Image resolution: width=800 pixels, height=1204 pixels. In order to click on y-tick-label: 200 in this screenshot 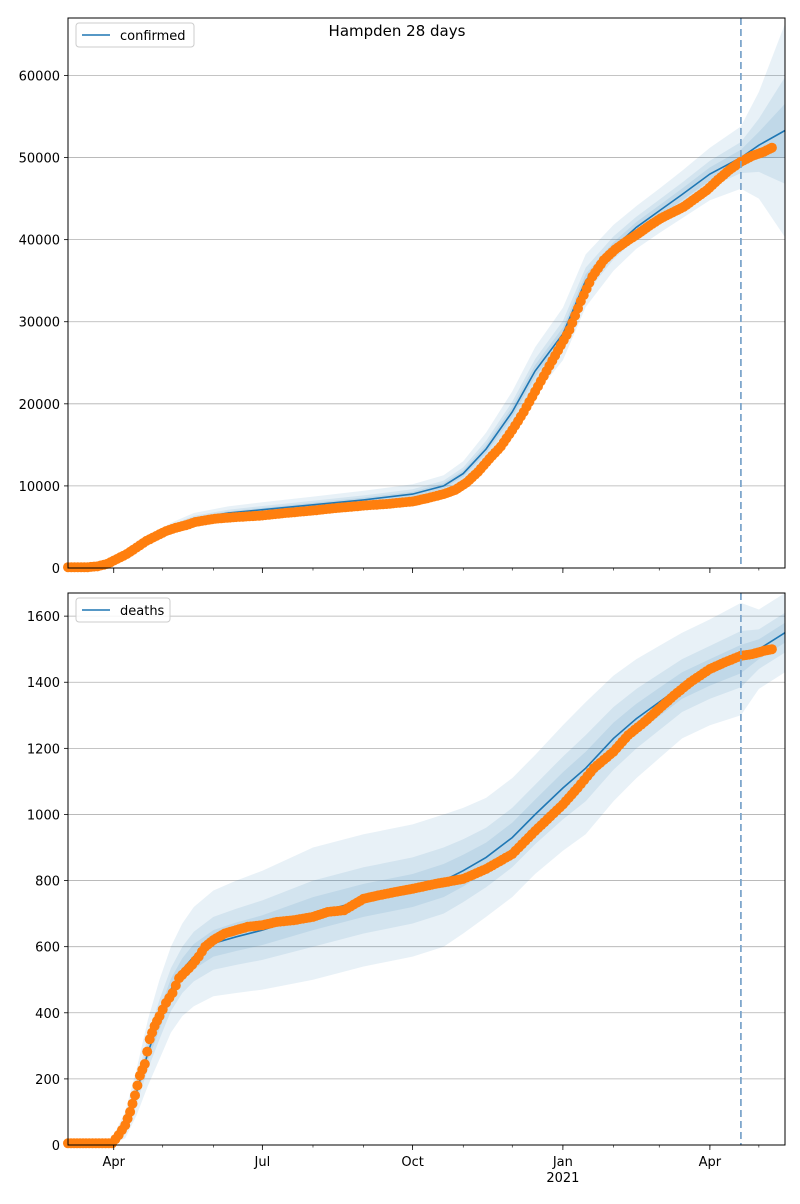, I will do `click(47, 1080)`.